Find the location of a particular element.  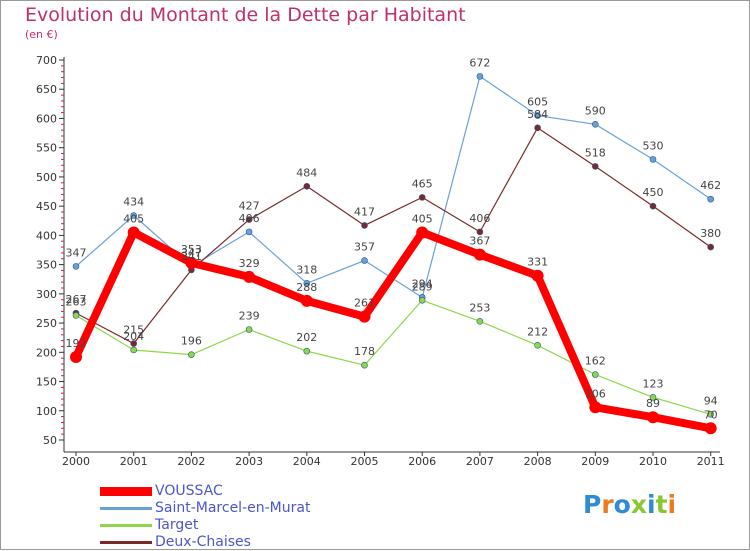

data-label: 70 is located at coordinates (711, 414).